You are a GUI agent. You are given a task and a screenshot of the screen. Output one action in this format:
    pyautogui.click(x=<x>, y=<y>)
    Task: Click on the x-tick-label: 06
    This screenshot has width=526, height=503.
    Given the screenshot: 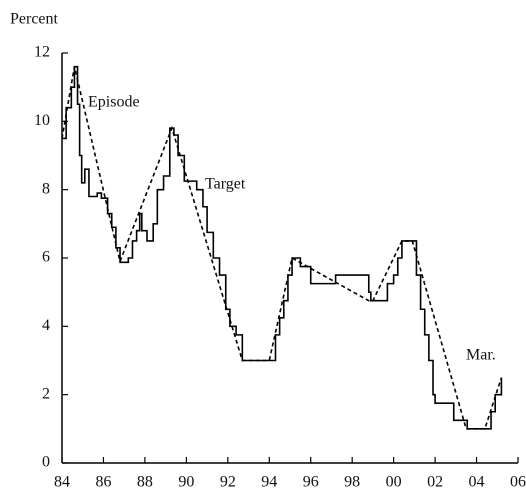 What is the action you would take?
    pyautogui.click(x=518, y=482)
    